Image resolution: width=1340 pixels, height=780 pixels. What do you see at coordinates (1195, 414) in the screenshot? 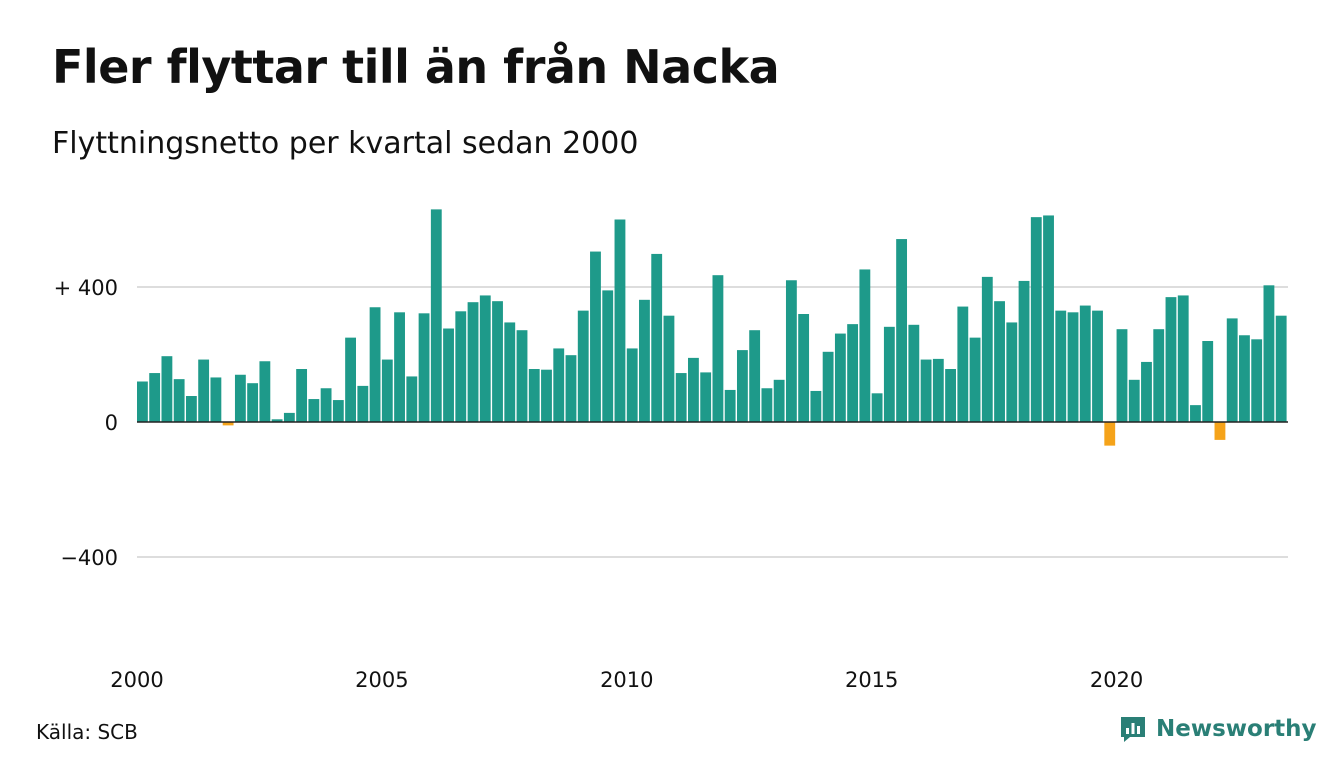
I see `bar: 2021 Q3: 50` at bounding box center [1195, 414].